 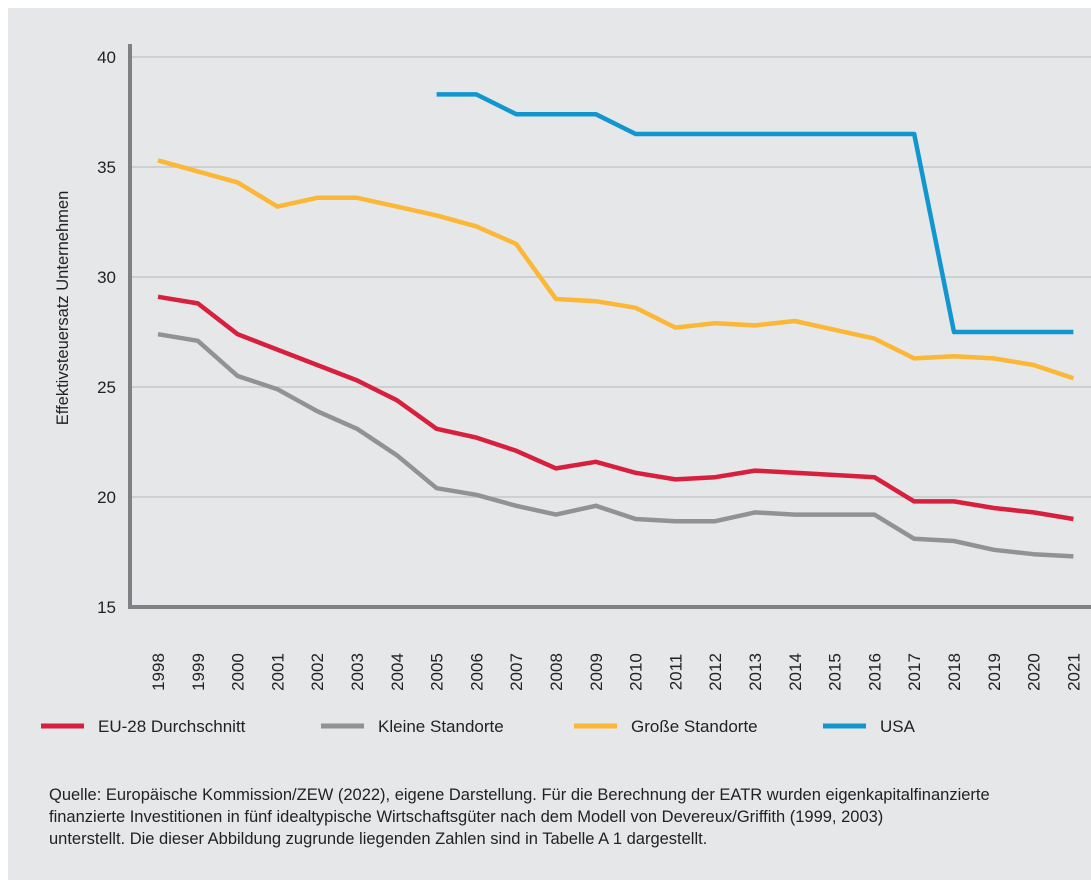 What do you see at coordinates (874, 672) in the screenshot?
I see `x-tick-label: 2016` at bounding box center [874, 672].